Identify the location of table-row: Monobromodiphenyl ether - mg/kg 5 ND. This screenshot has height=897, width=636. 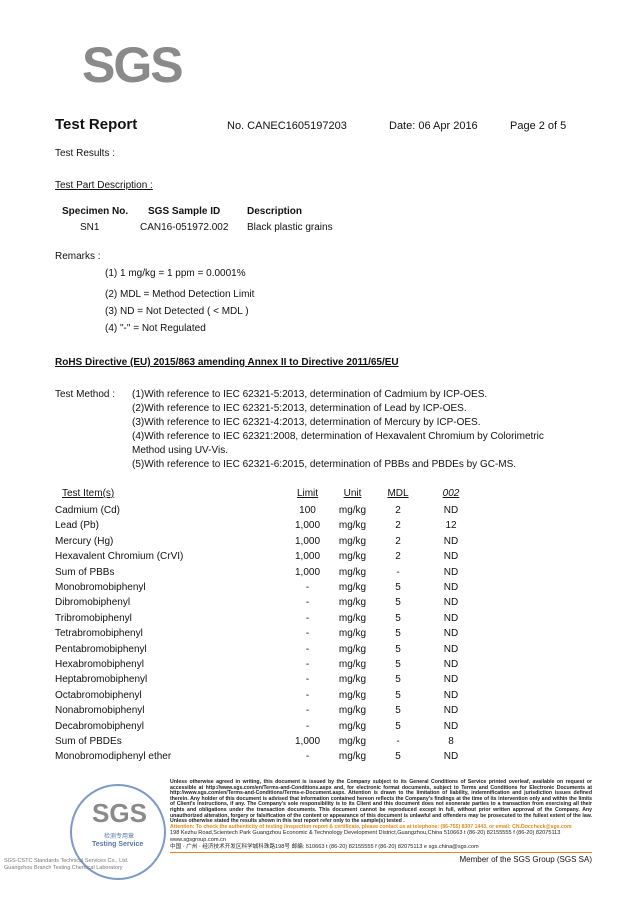
(318, 758).